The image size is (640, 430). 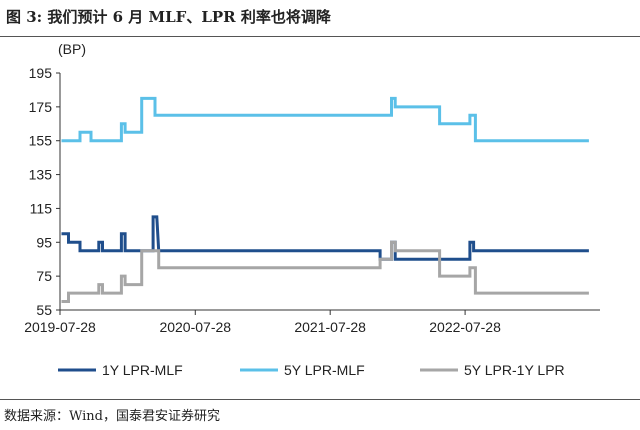 I want to click on legend-label-1: 1Y LPR-MLF, so click(x=142, y=370).